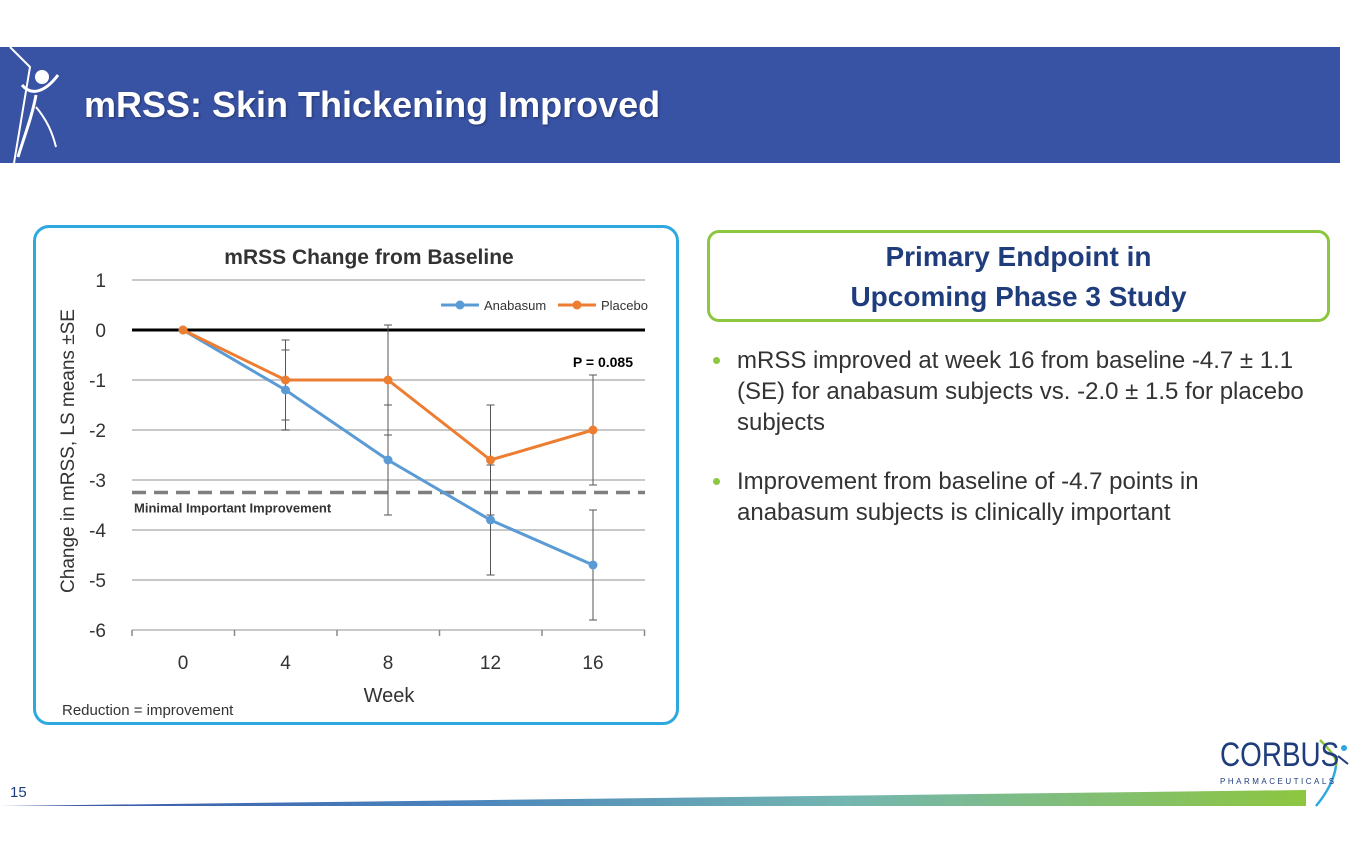 This screenshot has height=855, width=1350. Describe the element at coordinates (1018, 296) in the screenshot. I see `callout-line-2: Upcoming Phase 3 Study` at that location.